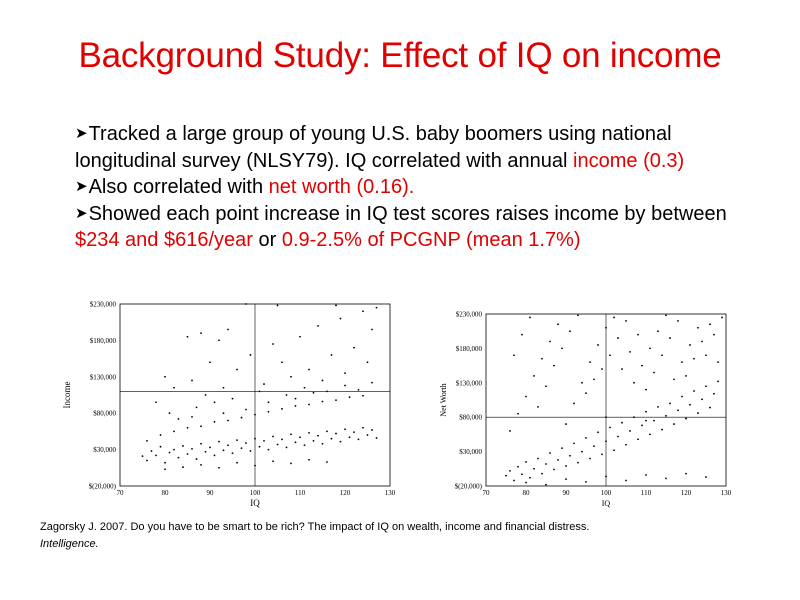 The width and height of the screenshot is (800, 600). I want to click on x-tick-label: 120, so click(686, 493).